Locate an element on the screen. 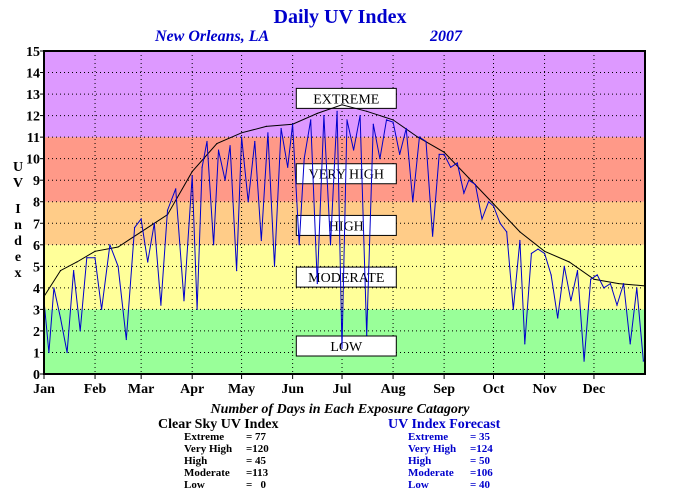 This screenshot has height=500, width=680. y-label-letter: U is located at coordinates (18, 167).